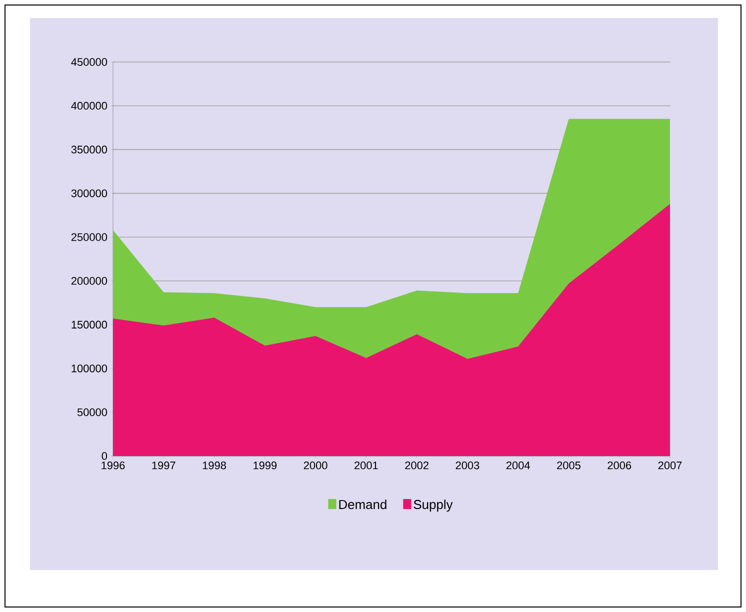 This screenshot has width=746, height=612. What do you see at coordinates (164, 466) in the screenshot?
I see `x-tick-label: 1997` at bounding box center [164, 466].